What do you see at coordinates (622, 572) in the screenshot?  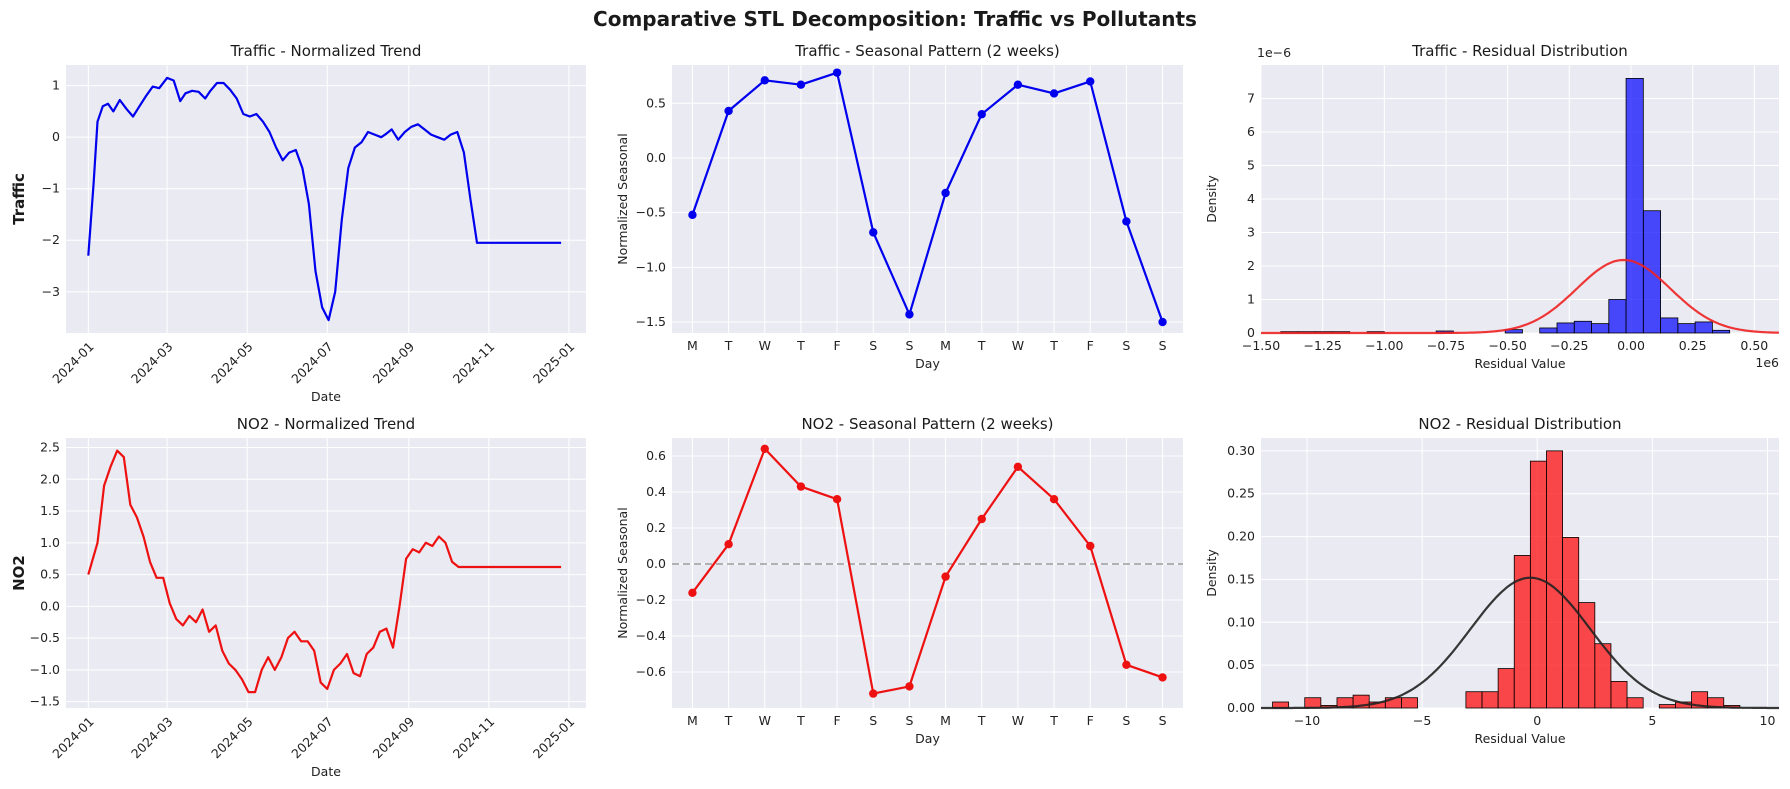 I see `y-axis-label: Normalized Seasonal` at bounding box center [622, 572].